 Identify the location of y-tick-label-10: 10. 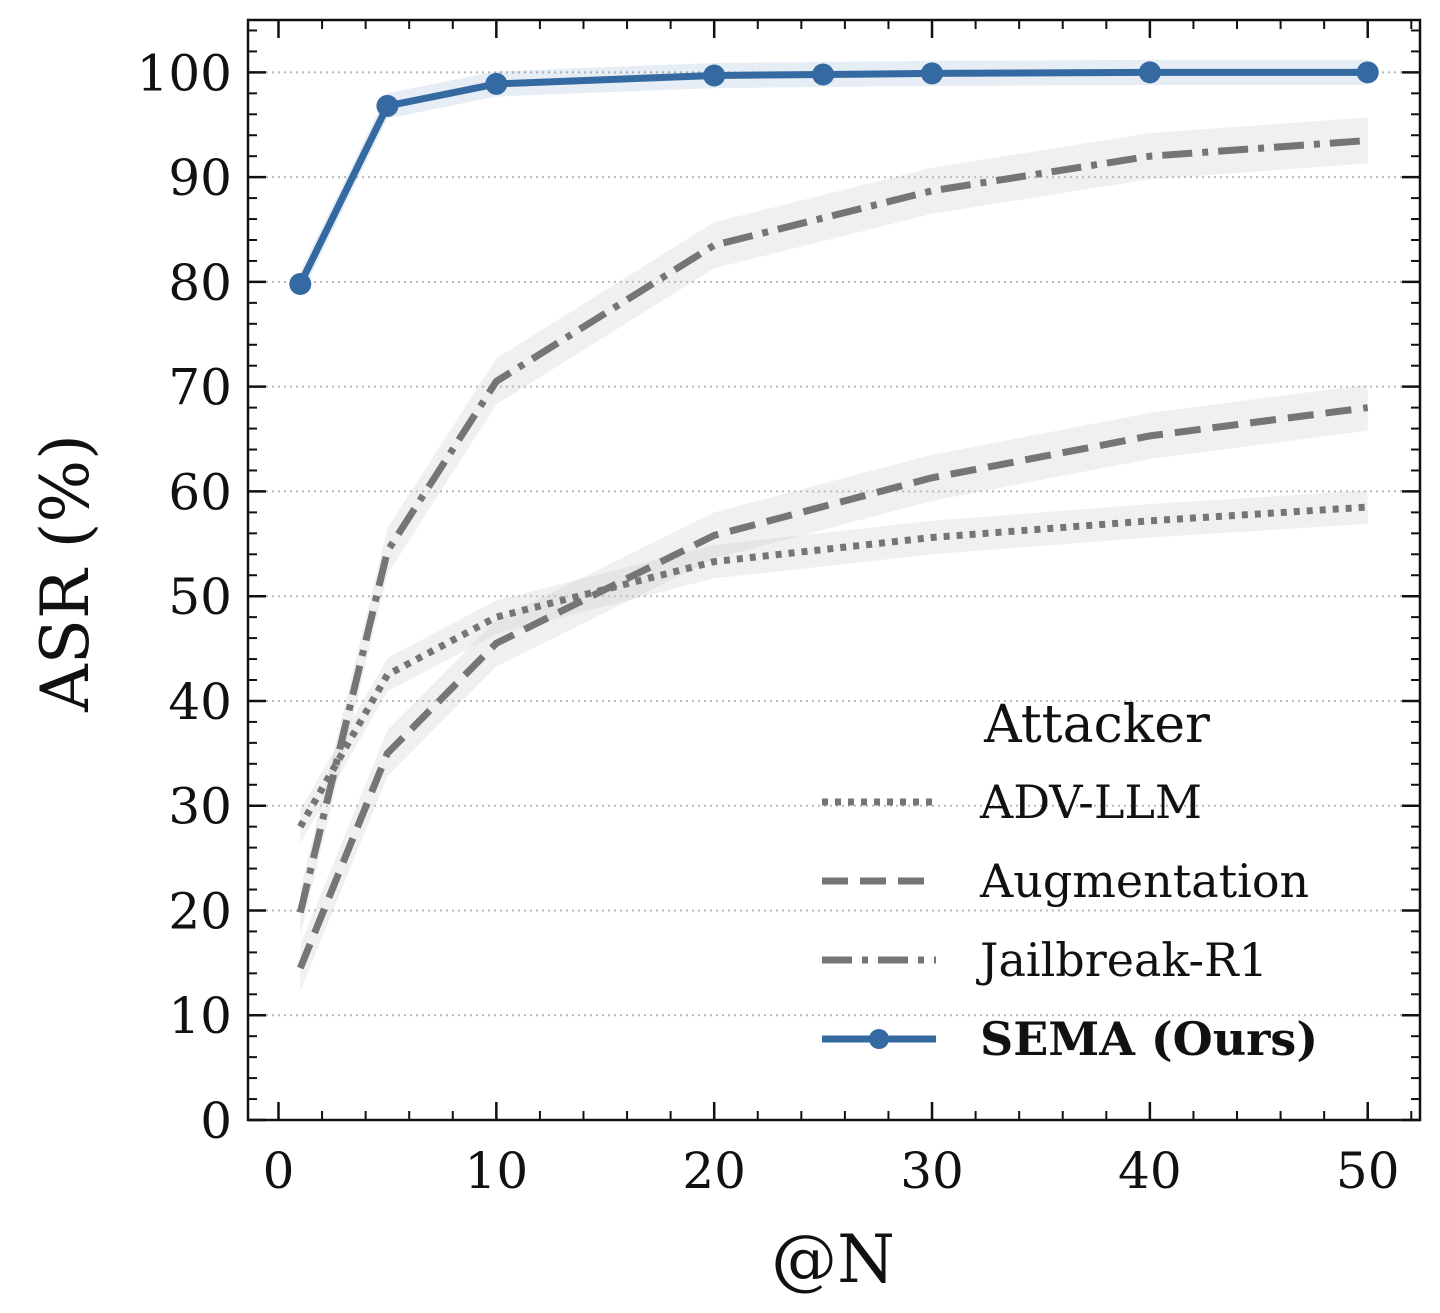
(200, 1016).